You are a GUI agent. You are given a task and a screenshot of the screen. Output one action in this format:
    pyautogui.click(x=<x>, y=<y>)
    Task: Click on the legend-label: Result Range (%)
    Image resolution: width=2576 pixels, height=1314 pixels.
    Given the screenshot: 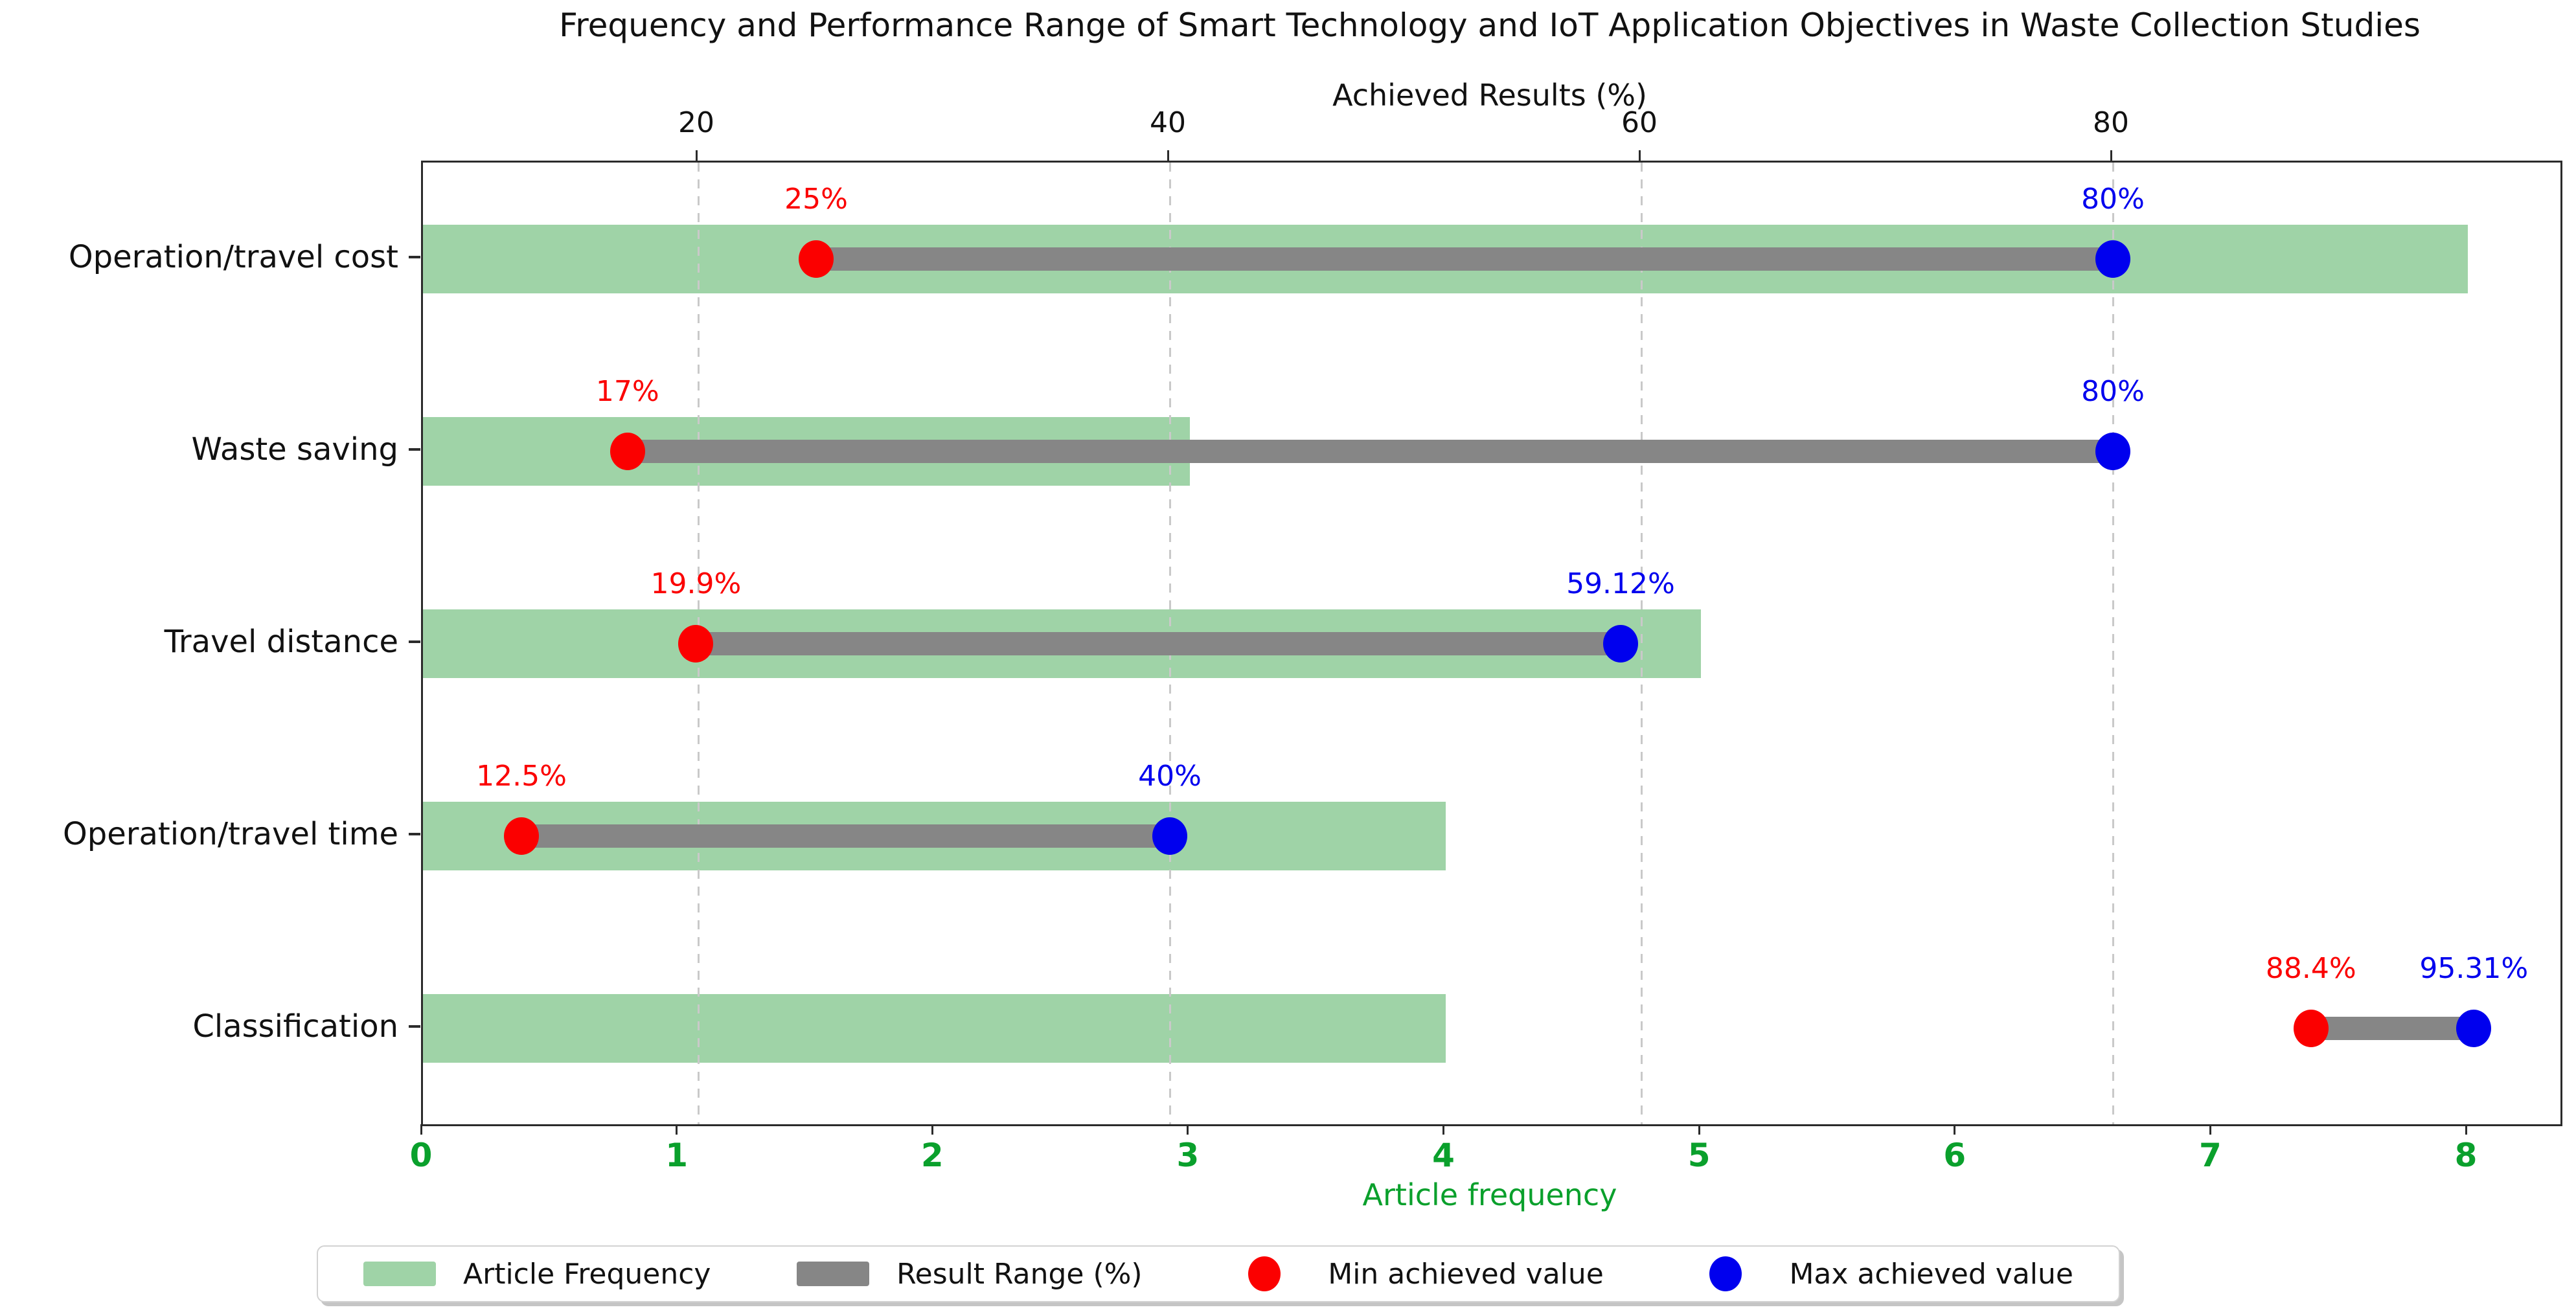 What is the action you would take?
    pyautogui.click(x=1020, y=1274)
    